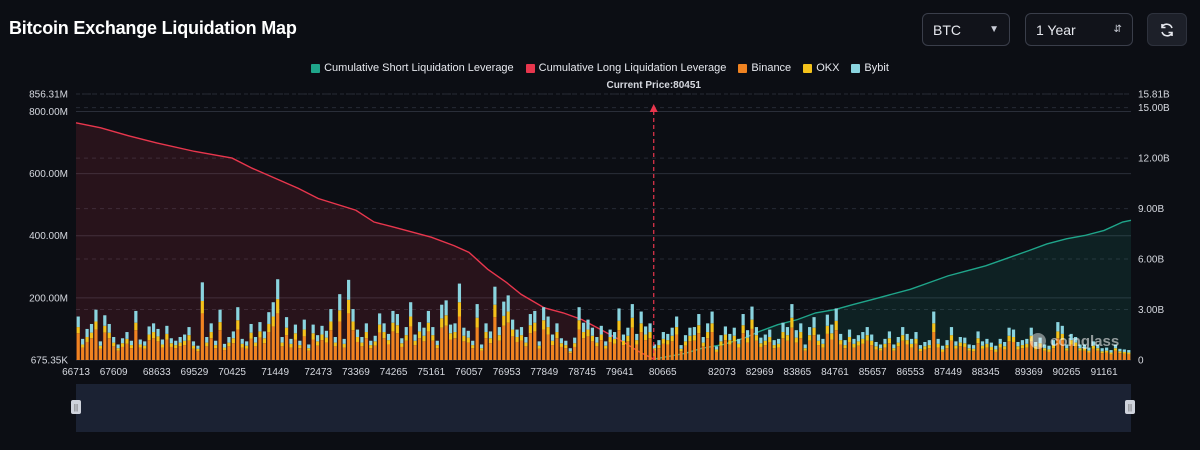  Describe the element at coordinates (318, 372) in the screenshot. I see `x-tick-label: 72473` at that location.